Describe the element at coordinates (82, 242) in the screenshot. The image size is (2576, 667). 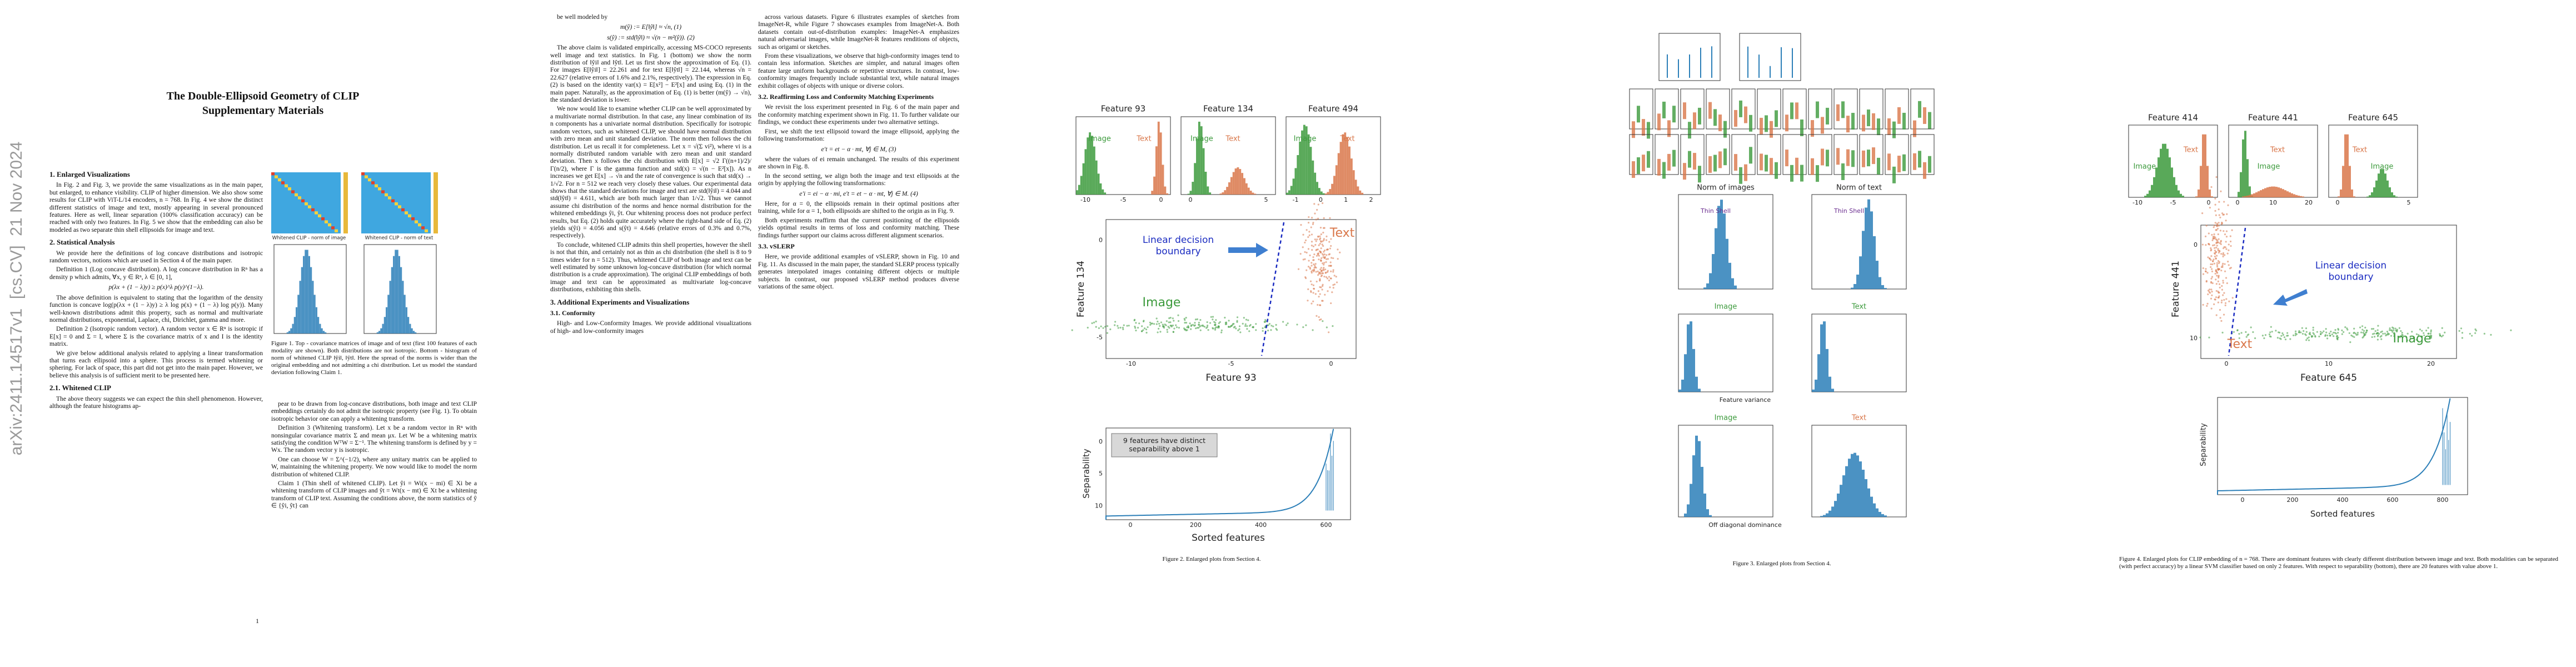
I see `heading: 2. Statistical Analysis` at that location.